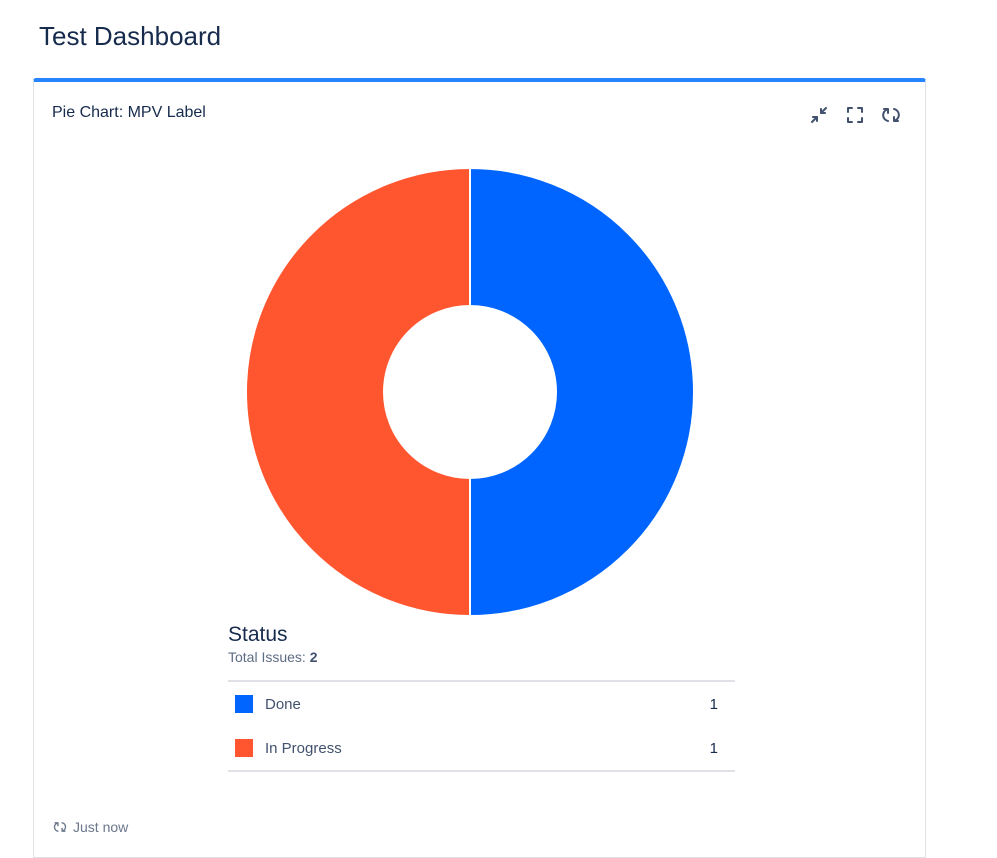 The width and height of the screenshot is (997, 858). I want to click on fullscreen-icon, so click(855, 115).